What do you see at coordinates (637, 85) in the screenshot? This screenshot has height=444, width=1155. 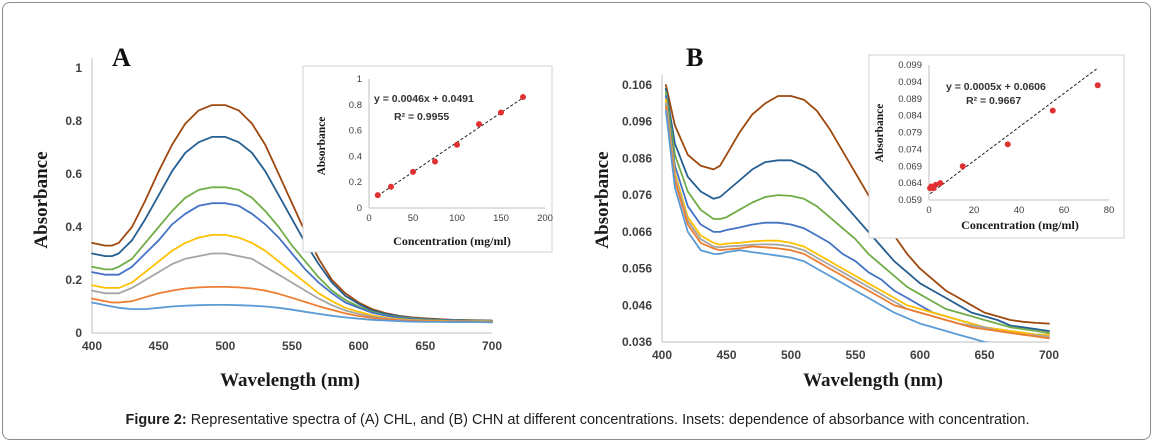 I see `y-tick-label: 0.106` at bounding box center [637, 85].